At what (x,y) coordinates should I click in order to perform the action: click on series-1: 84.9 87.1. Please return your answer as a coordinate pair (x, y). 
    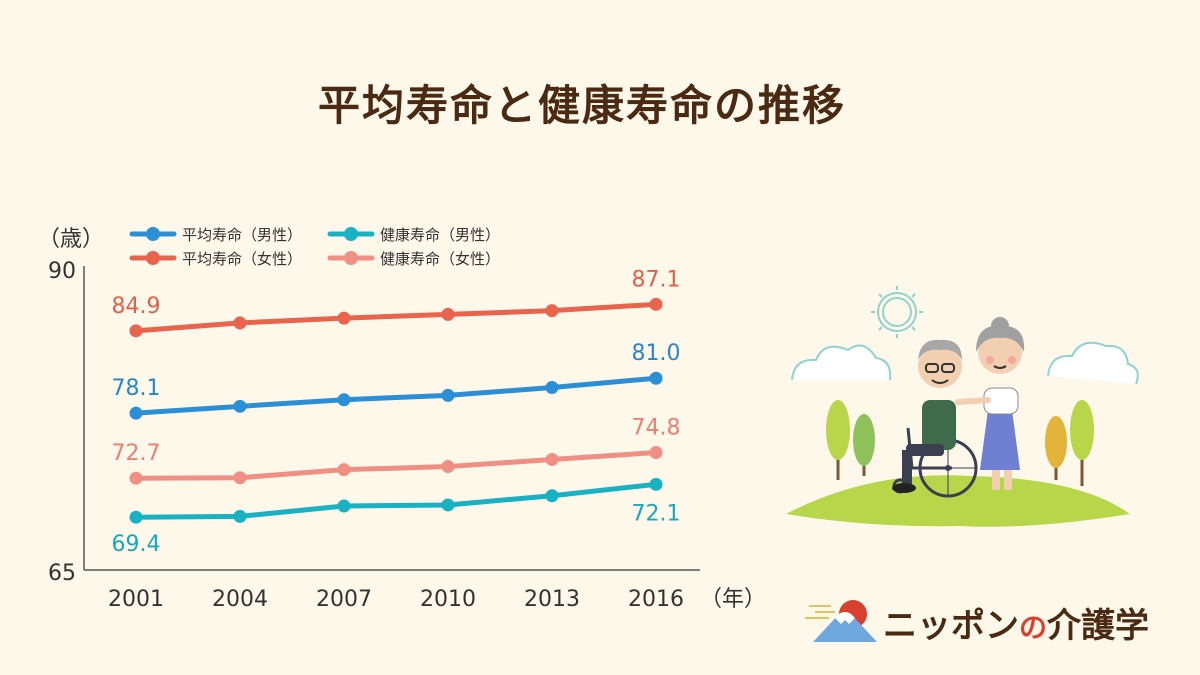
    Looking at the image, I should click on (396, 302).